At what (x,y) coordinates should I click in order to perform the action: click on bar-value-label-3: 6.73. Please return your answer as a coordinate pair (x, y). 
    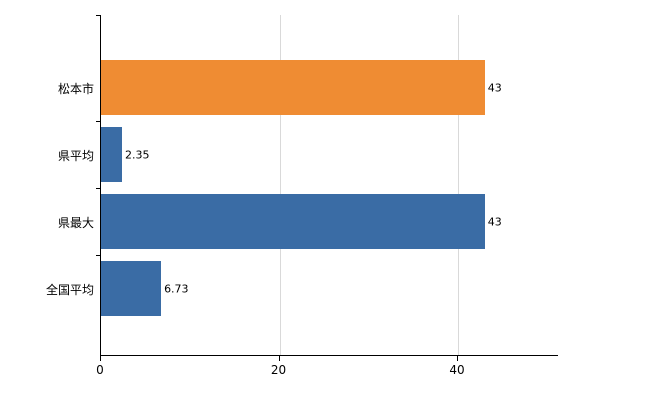
    Looking at the image, I should click on (176, 288).